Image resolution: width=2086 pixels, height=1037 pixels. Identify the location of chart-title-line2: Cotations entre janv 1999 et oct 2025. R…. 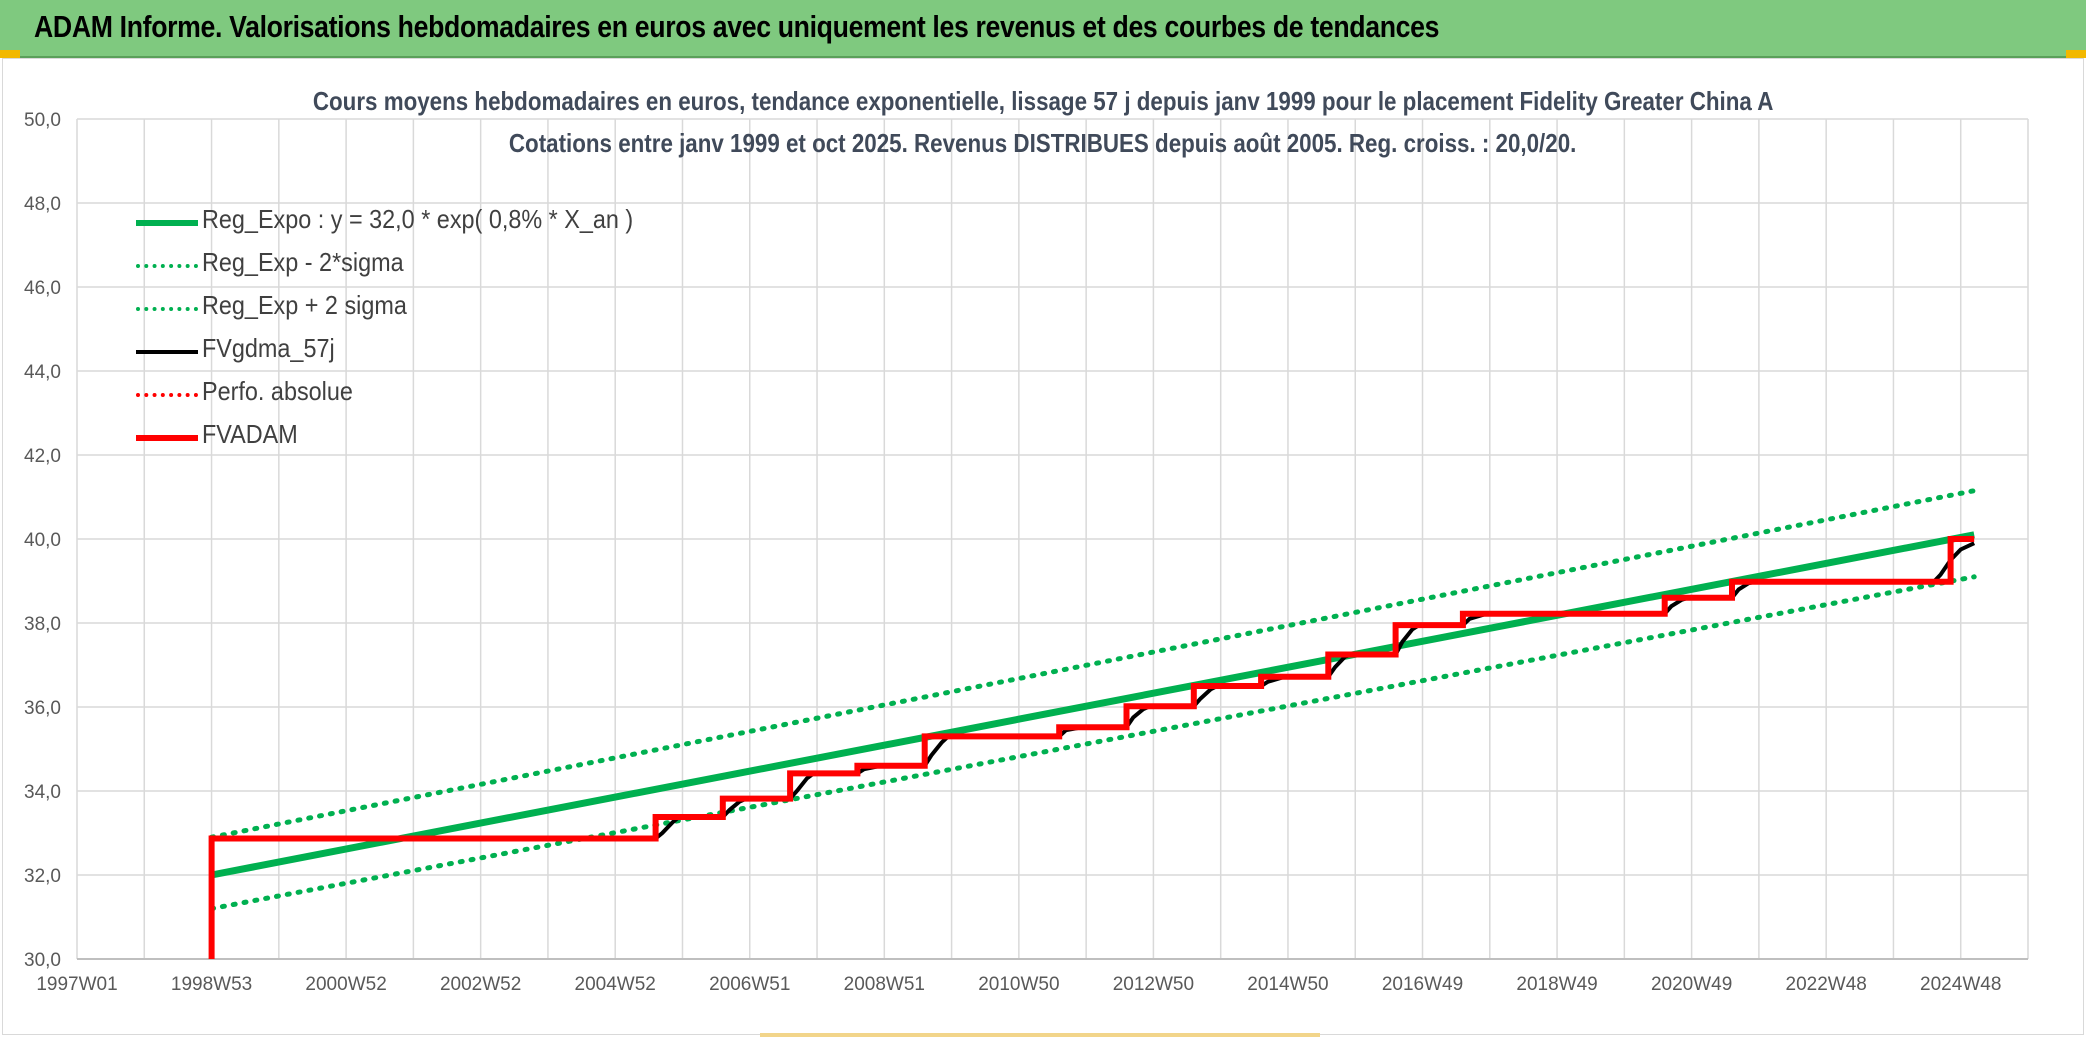
(1043, 143).